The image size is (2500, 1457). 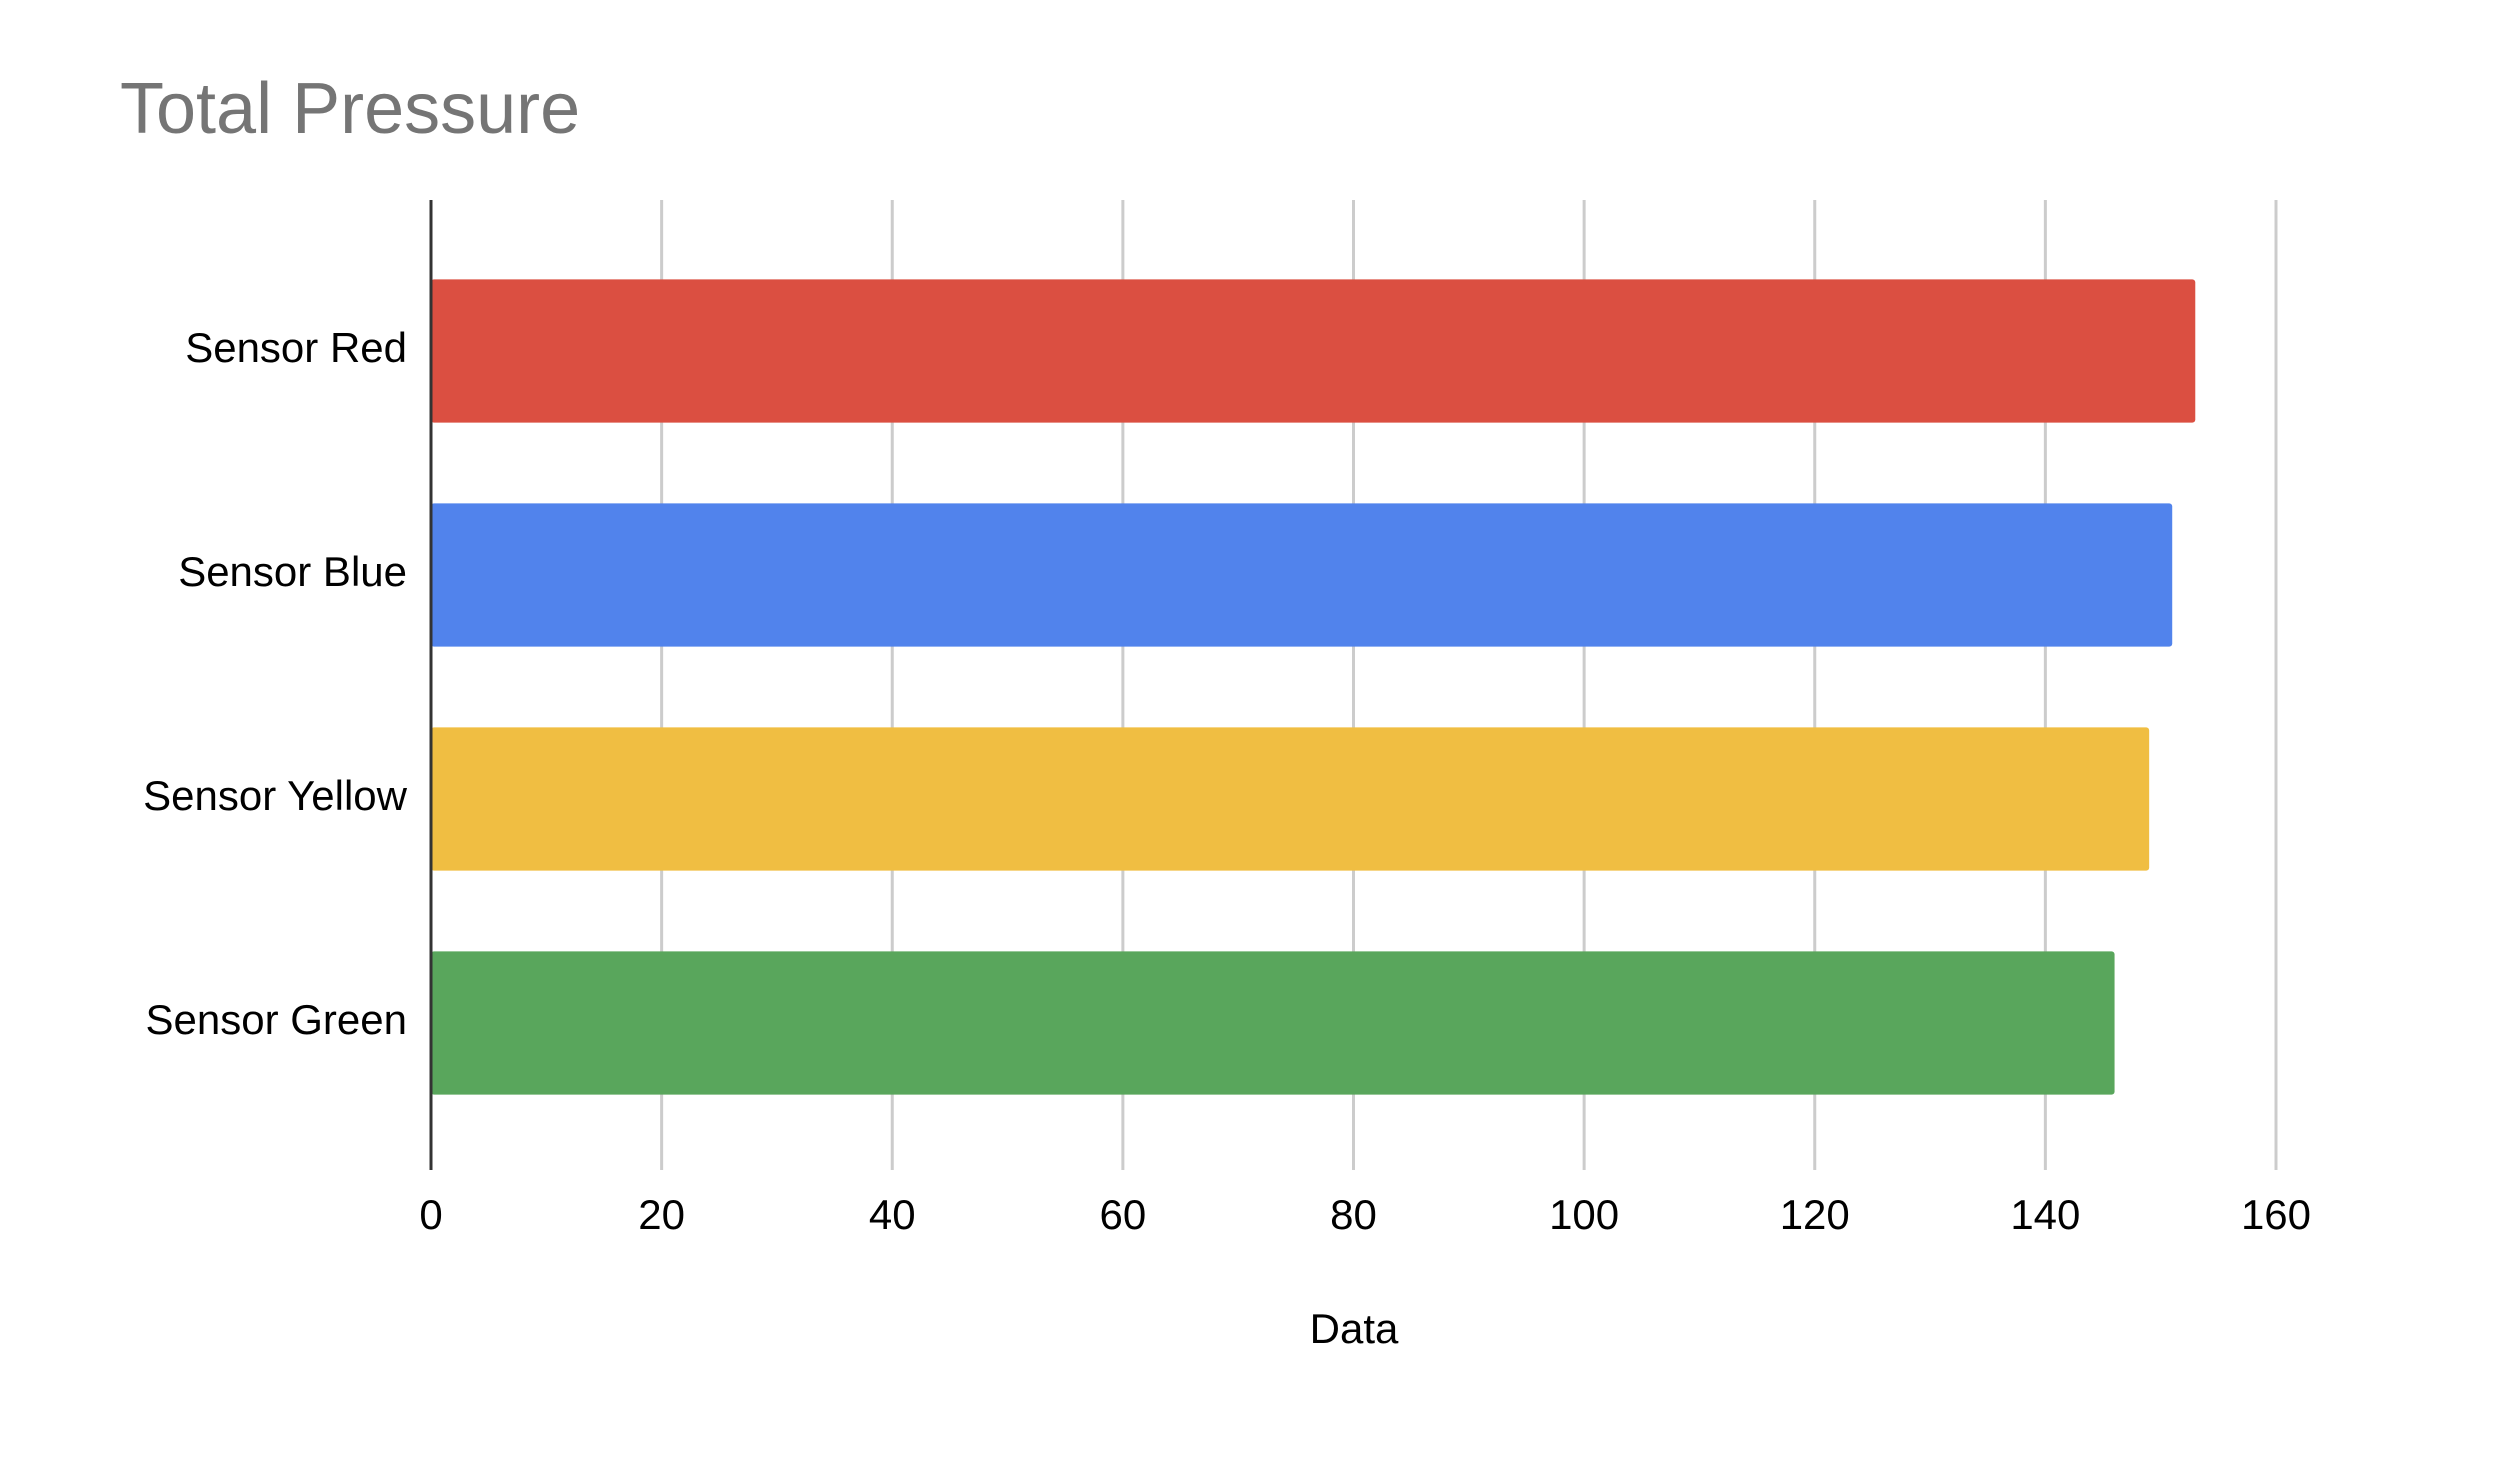 What do you see at coordinates (1354, 1328) in the screenshot?
I see `x-axis-title: Data` at bounding box center [1354, 1328].